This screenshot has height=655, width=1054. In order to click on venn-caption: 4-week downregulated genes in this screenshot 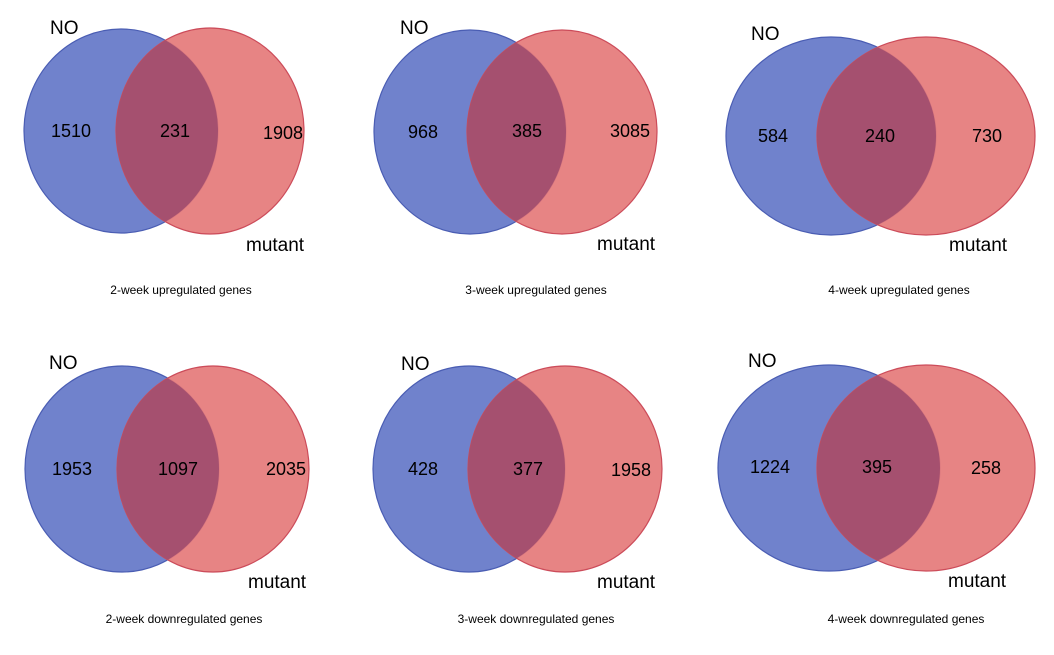, I will do `click(906, 619)`.